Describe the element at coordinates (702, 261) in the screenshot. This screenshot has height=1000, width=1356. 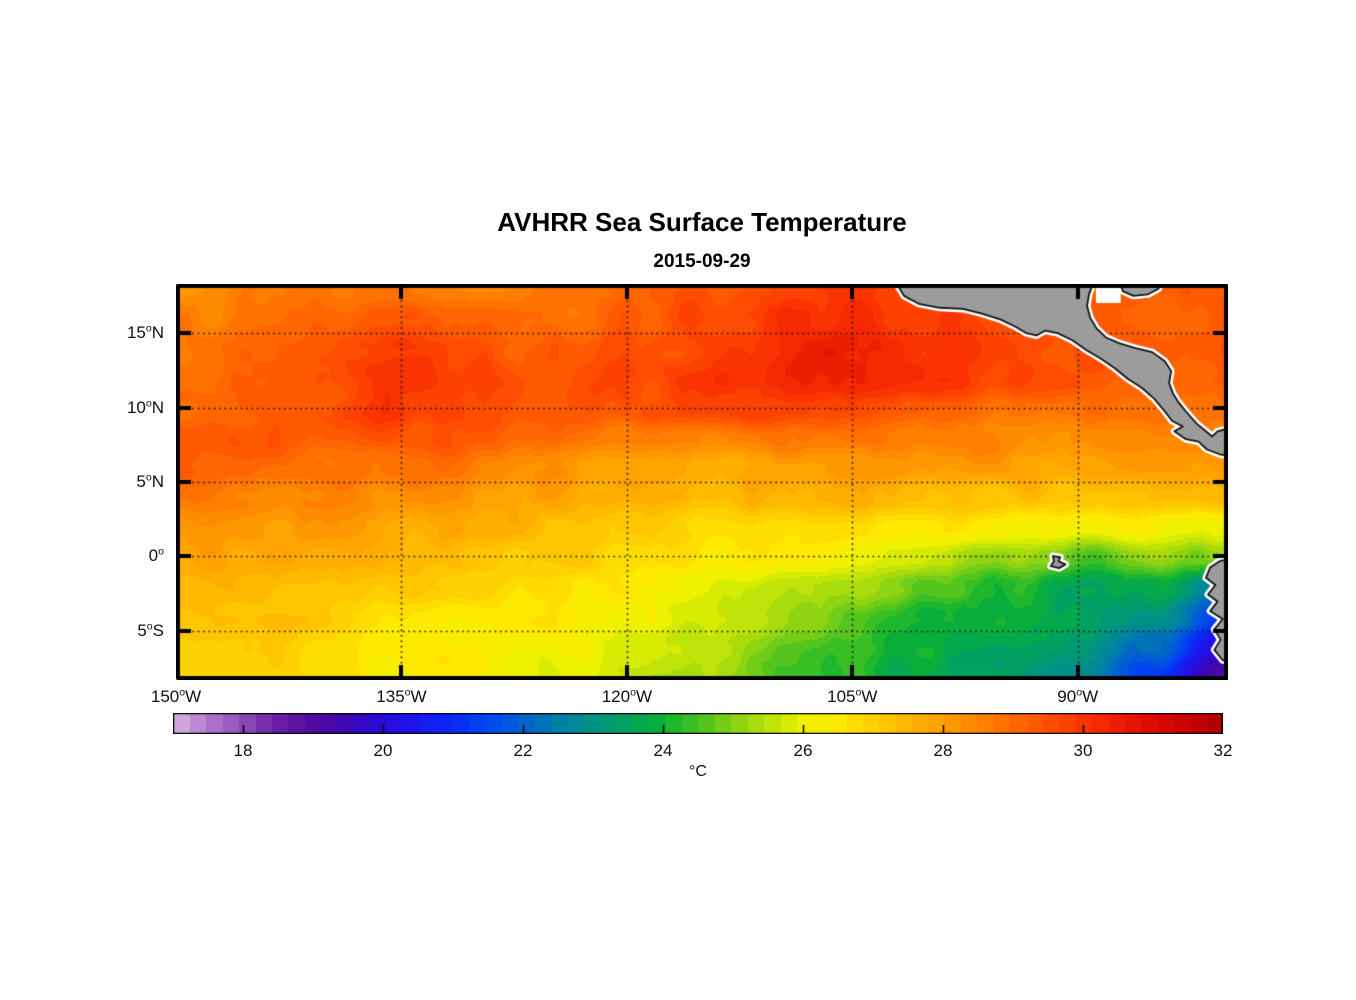
I see `figure-date: 2015-09-29` at that location.